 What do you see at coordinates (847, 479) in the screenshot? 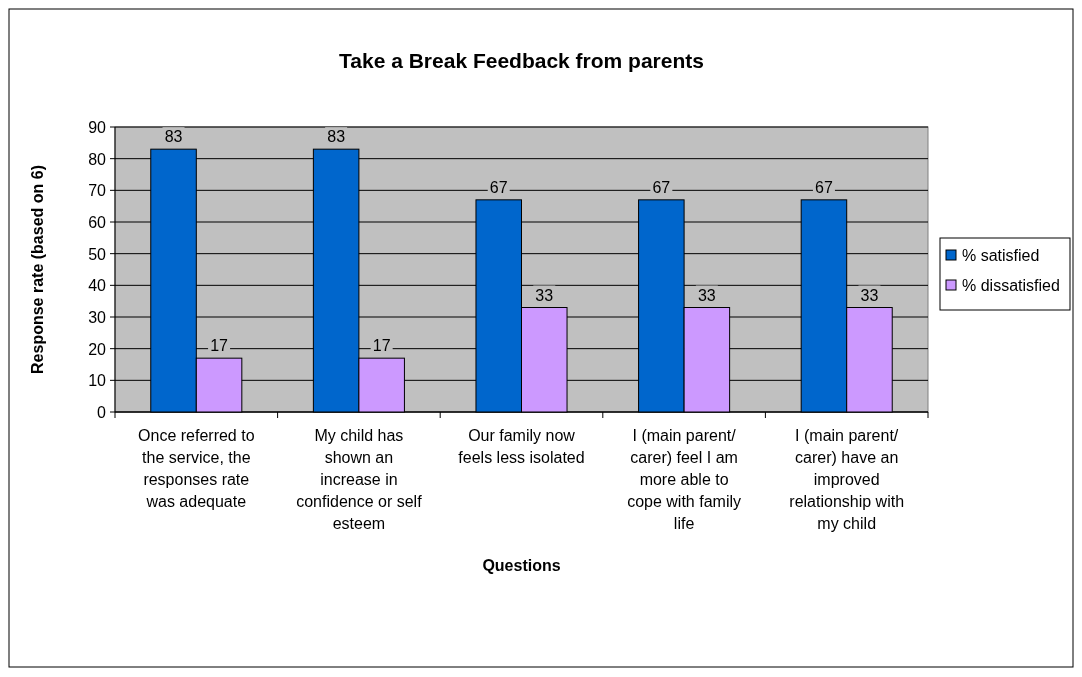
I see `x-tick-label: I (main parent/ carer) have an improved relationship with my child` at bounding box center [847, 479].